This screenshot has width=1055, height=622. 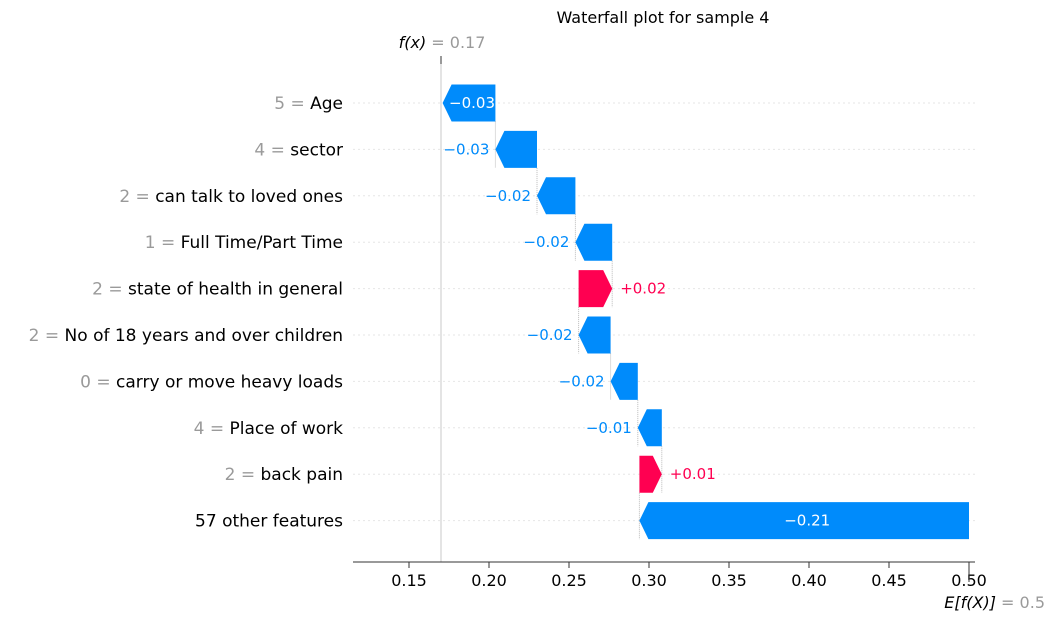 I want to click on feature-label: 2 = No of 18 years and over children, so click(x=186, y=336).